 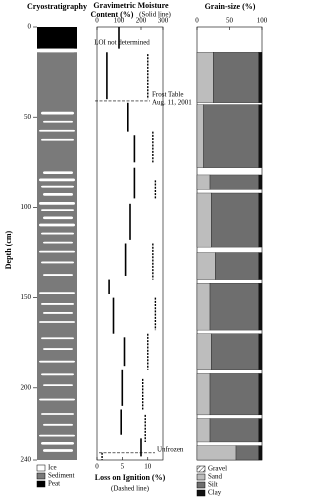 What do you see at coordinates (217, 469) in the screenshot?
I see `legend-label: Gravel` at bounding box center [217, 469].